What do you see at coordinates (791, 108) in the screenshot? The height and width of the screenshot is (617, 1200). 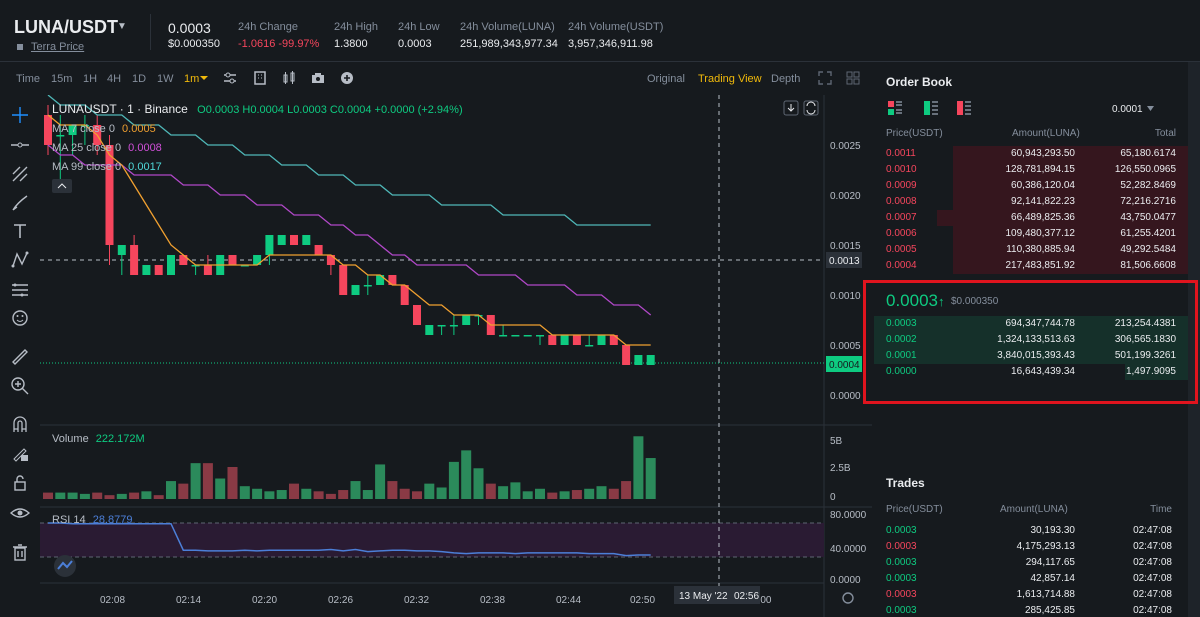 I see `scroll-down-button` at bounding box center [791, 108].